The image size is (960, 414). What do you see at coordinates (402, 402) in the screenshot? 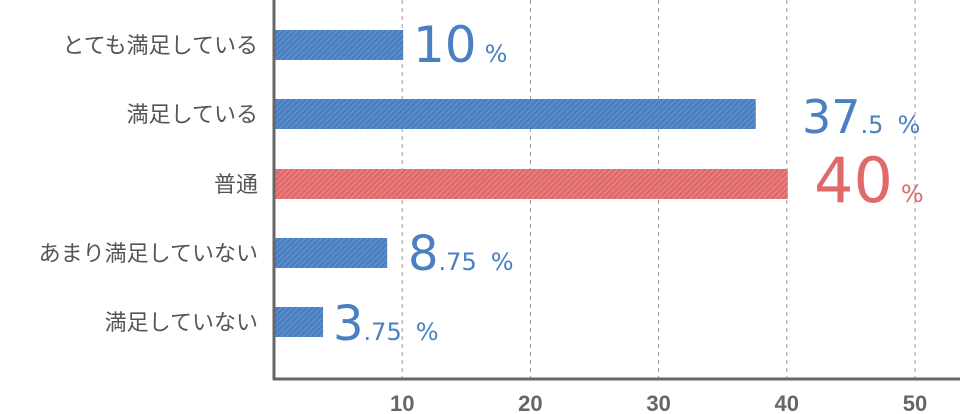
I see `x-tick-label: 10` at bounding box center [402, 402].